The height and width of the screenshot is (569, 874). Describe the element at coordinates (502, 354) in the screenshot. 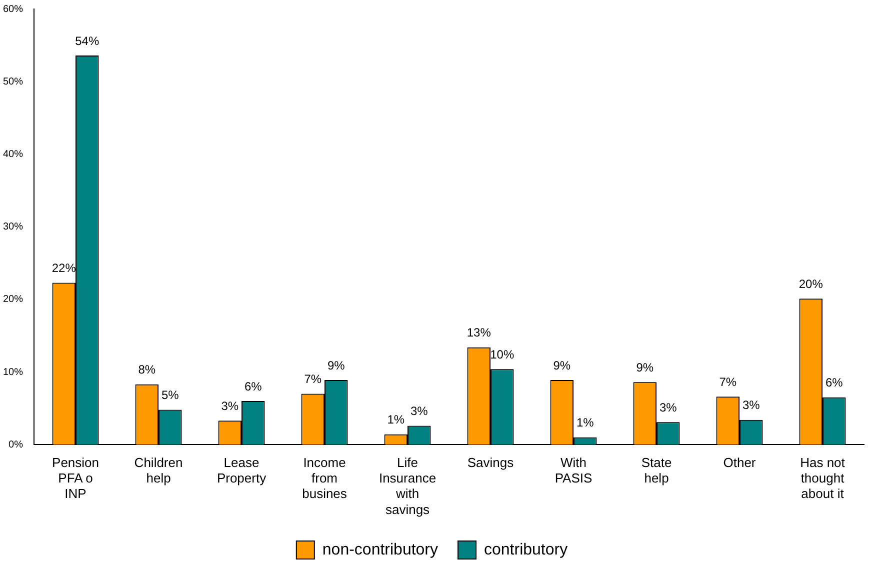

I see `data-label: 10%` at that location.